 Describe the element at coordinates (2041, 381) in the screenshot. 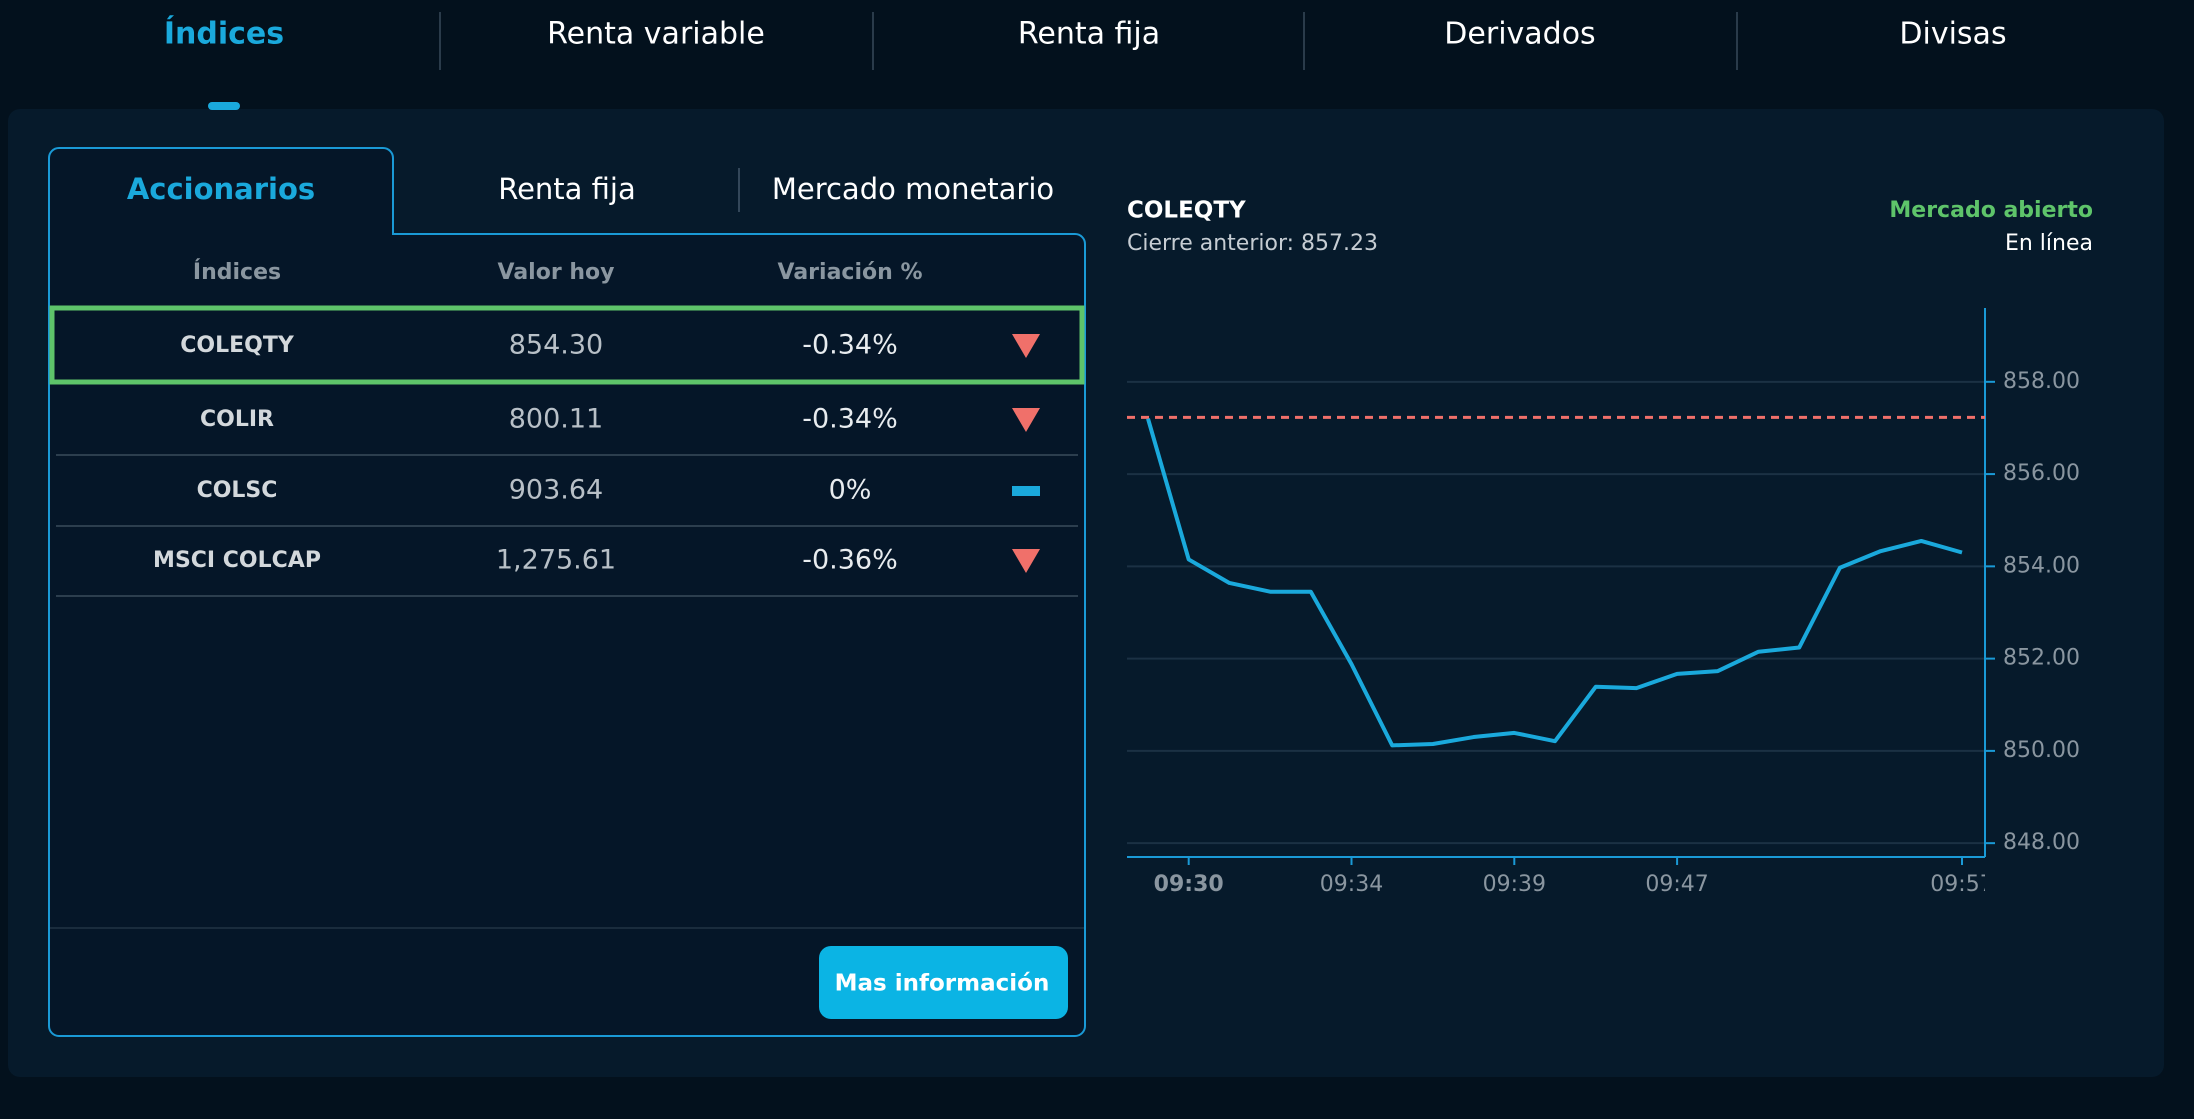

I see `y-tick-label: 858.00` at that location.